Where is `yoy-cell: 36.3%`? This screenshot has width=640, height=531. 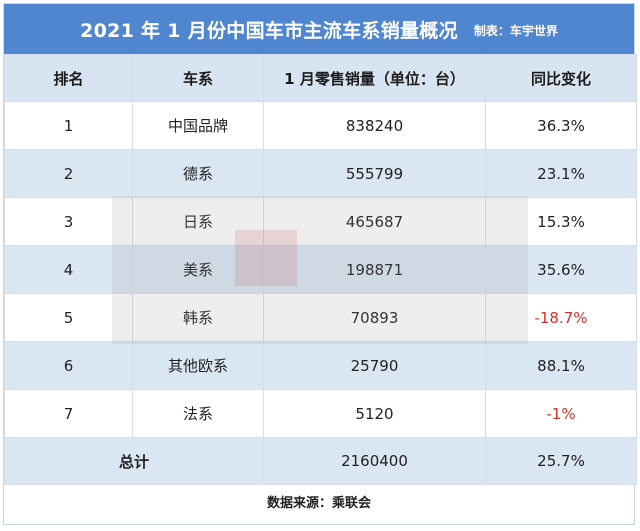
yoy-cell: 36.3% is located at coordinates (561, 125).